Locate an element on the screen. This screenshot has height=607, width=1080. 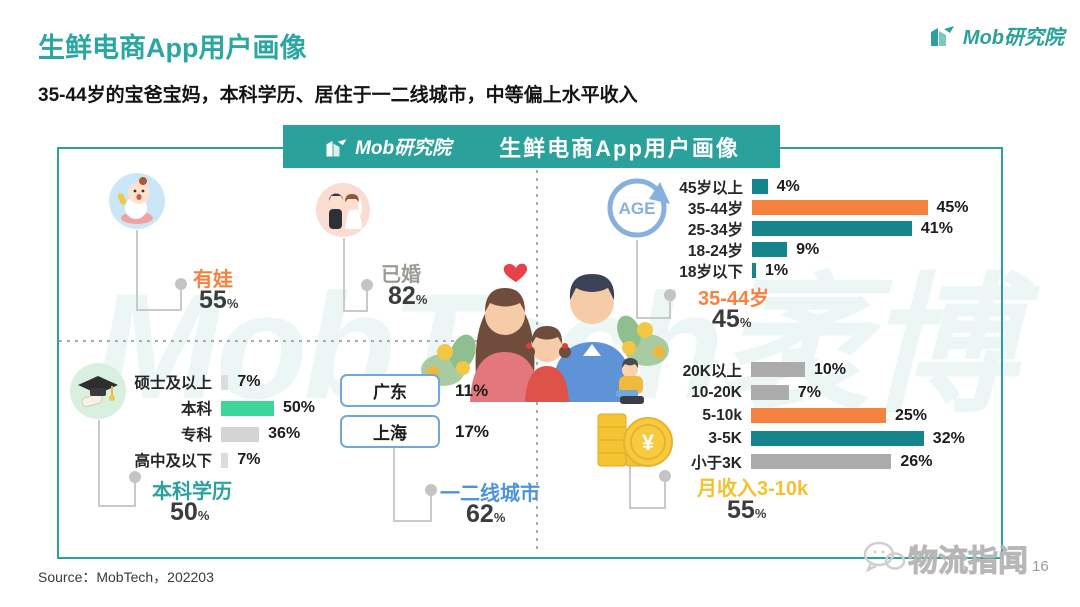
mob-building-icon-white is located at coordinates (336, 147).